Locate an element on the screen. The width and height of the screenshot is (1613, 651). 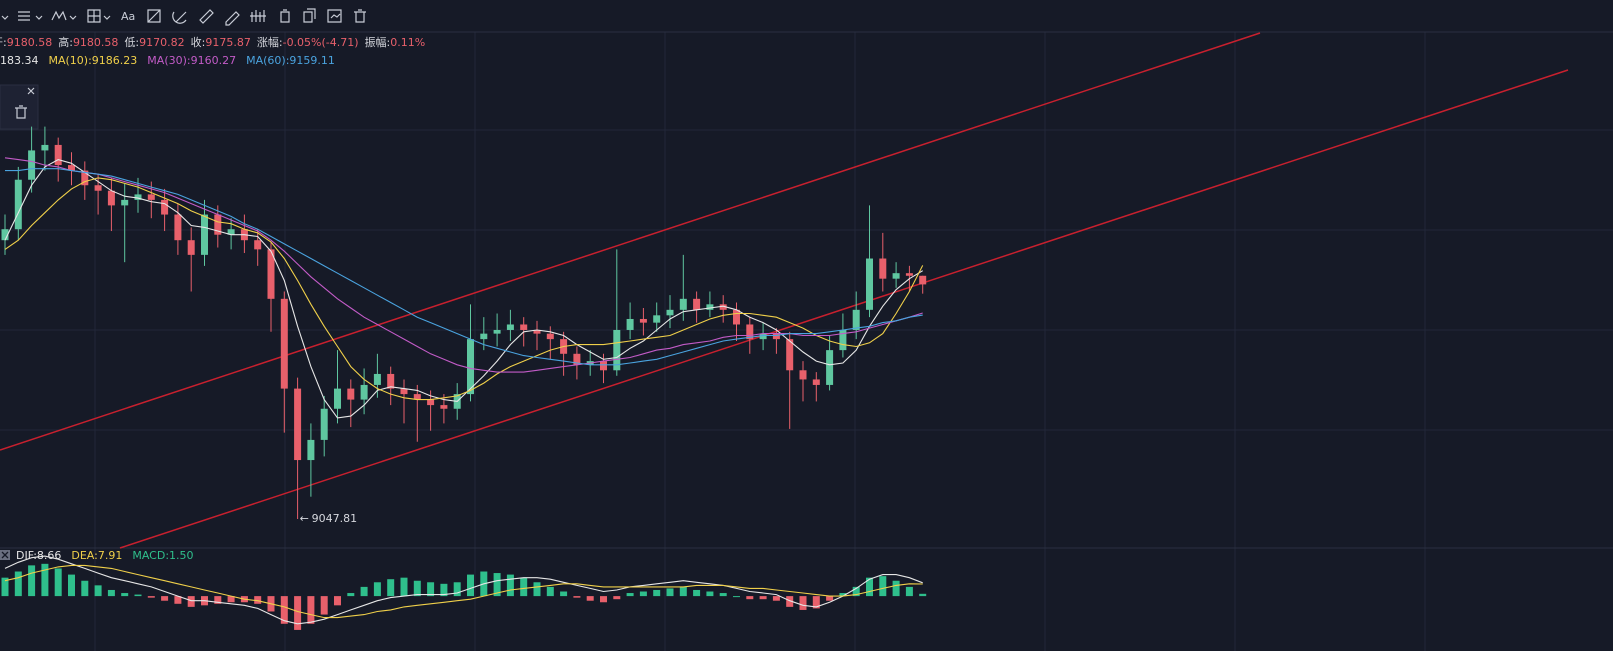
text-tool: Aa is located at coordinates (128, 16).